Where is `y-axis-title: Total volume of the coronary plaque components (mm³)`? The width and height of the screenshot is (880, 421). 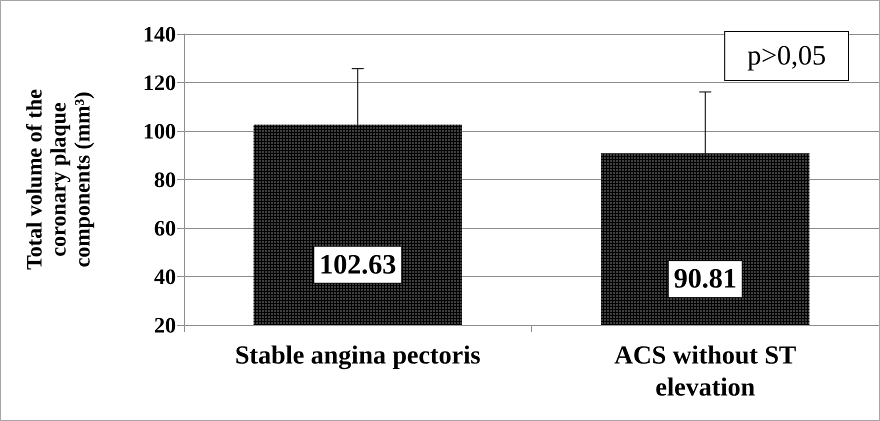 y-axis-title: Total volume of the coronary plaque components (mm³) is located at coordinates (58, 179).